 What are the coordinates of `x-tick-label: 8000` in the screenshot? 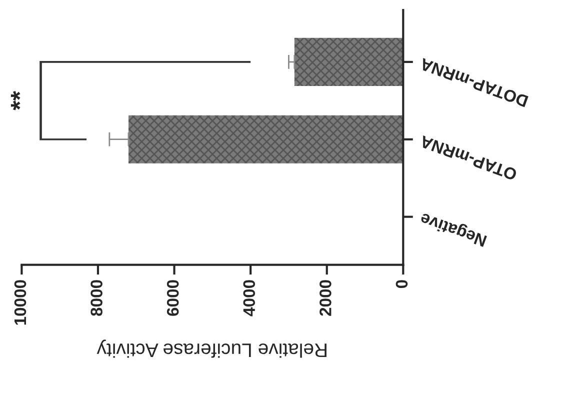 It's located at (96, 298).